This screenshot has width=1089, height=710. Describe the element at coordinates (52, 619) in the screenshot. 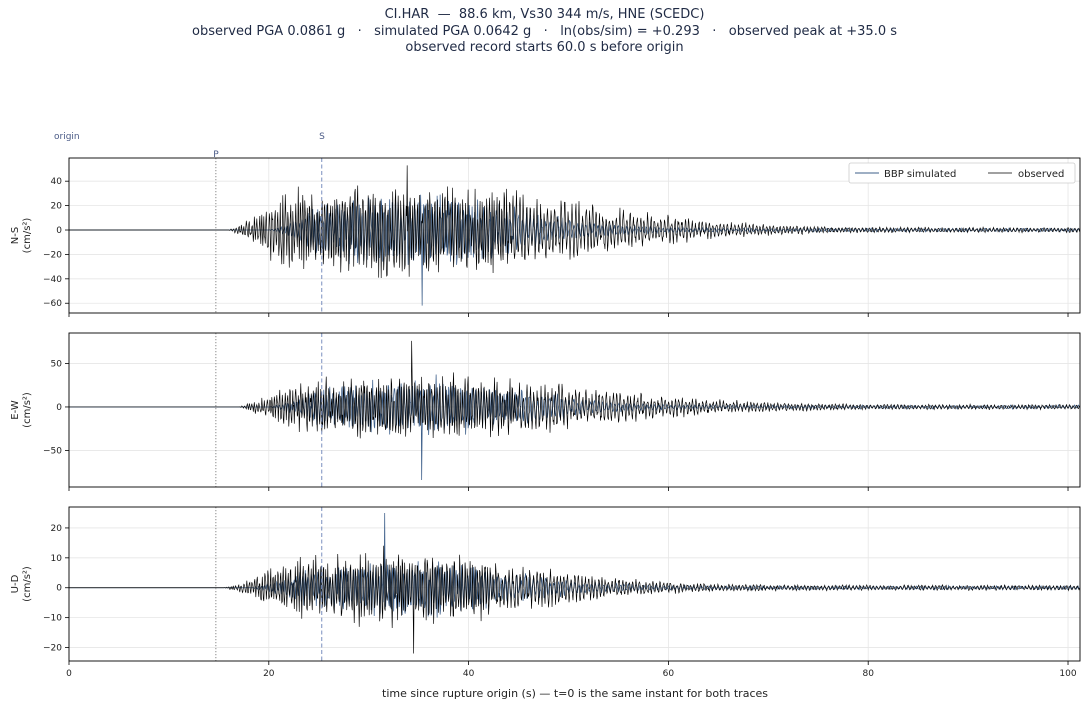

I see `y-tick-label: −10` at that location.